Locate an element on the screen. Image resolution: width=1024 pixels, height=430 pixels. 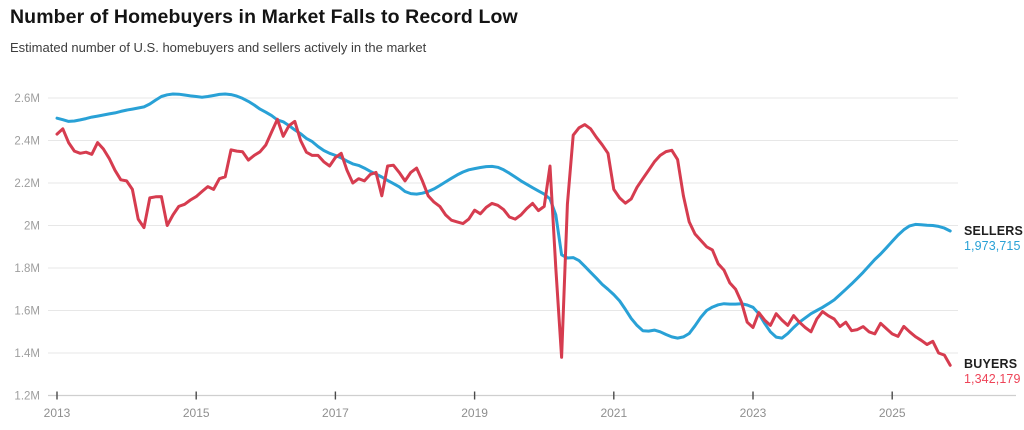
y-axis-label: 2M is located at coordinates (32, 227).